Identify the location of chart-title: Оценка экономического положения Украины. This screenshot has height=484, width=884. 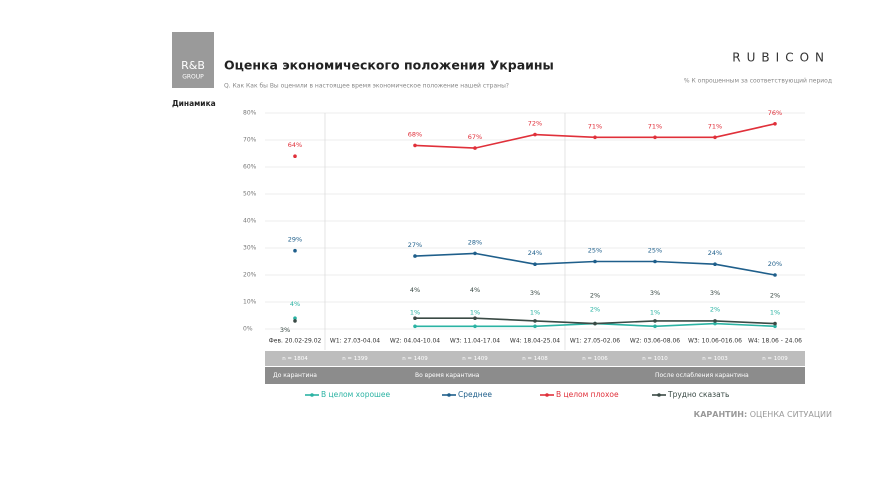
(389, 65).